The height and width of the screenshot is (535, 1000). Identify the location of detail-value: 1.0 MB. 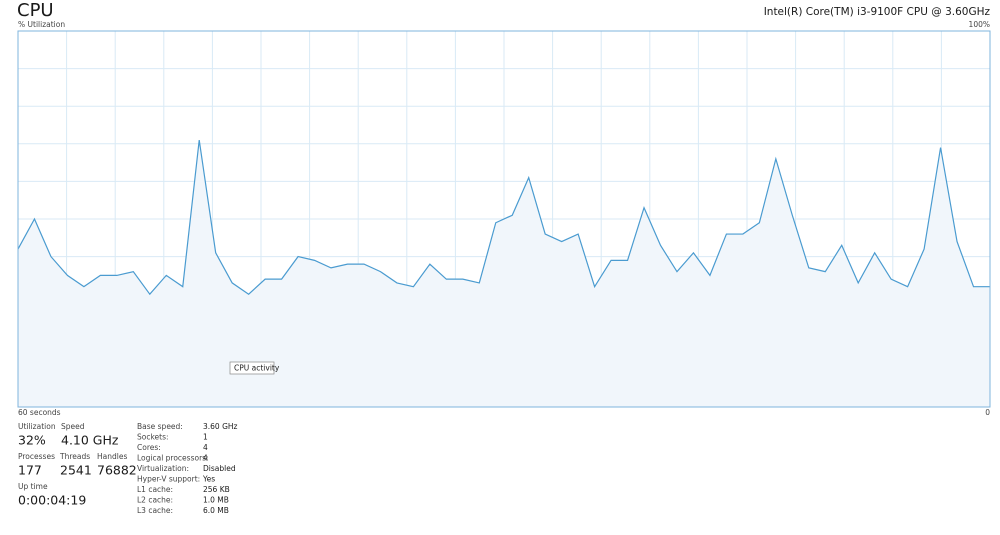
(216, 500).